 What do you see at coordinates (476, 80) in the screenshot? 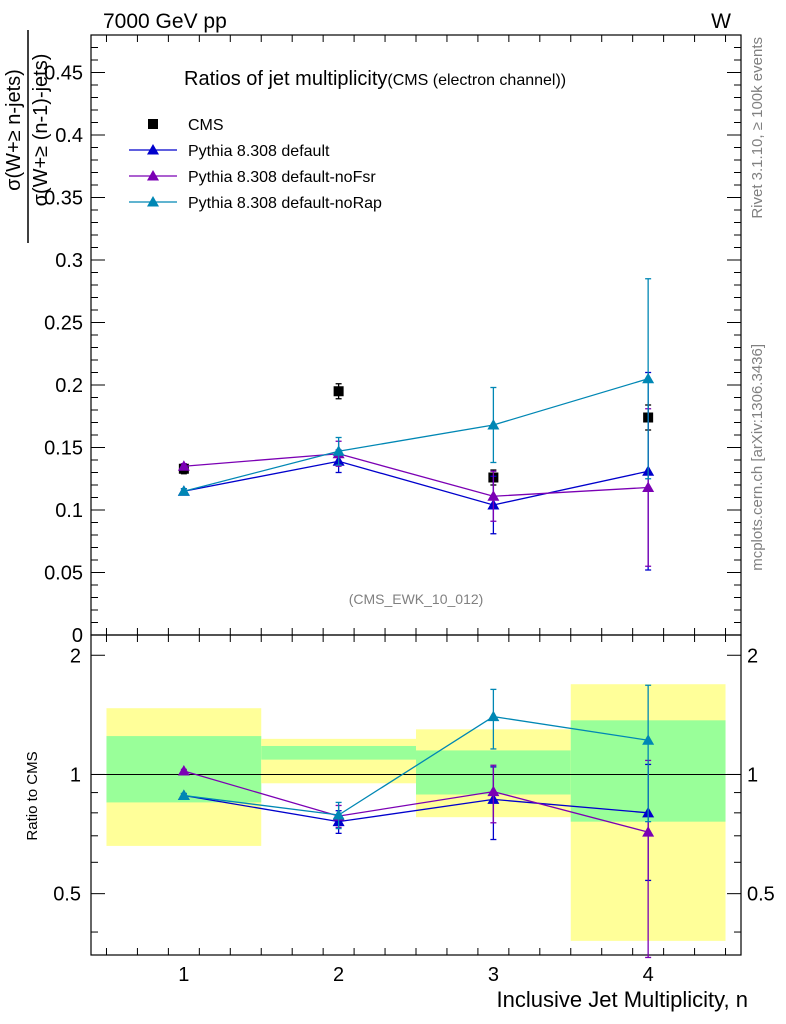
I see `chart-subtitle: (CMS (electron channel))` at bounding box center [476, 80].